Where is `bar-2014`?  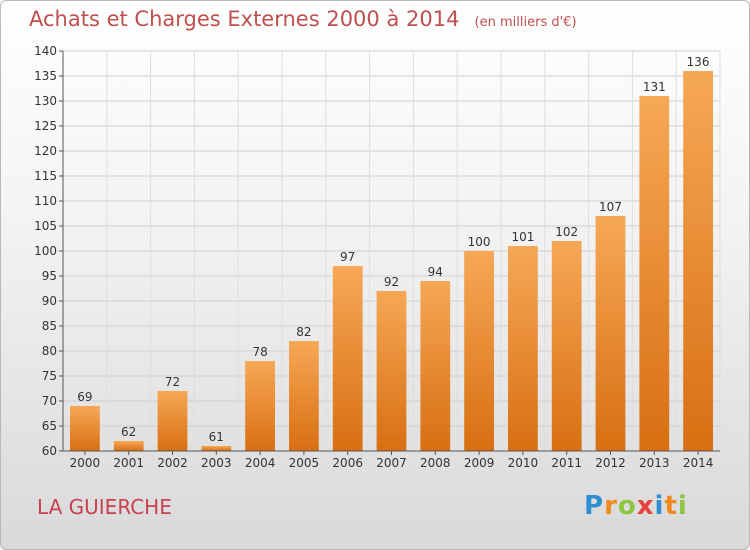
bar-2014 is located at coordinates (698, 261).